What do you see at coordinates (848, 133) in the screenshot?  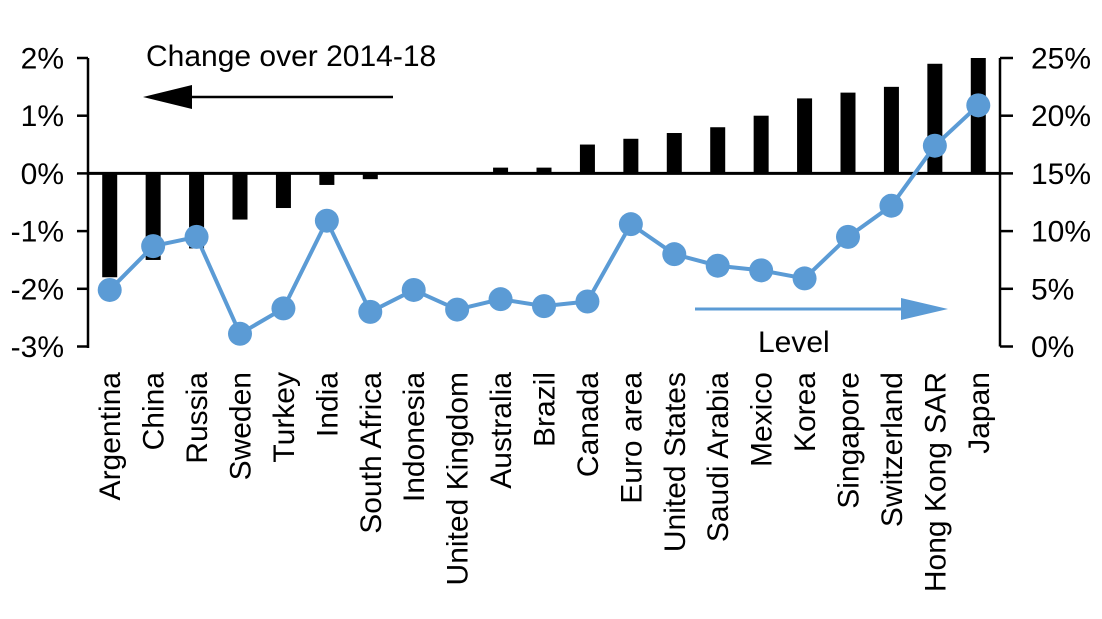 I see `bar-singapore` at bounding box center [848, 133].